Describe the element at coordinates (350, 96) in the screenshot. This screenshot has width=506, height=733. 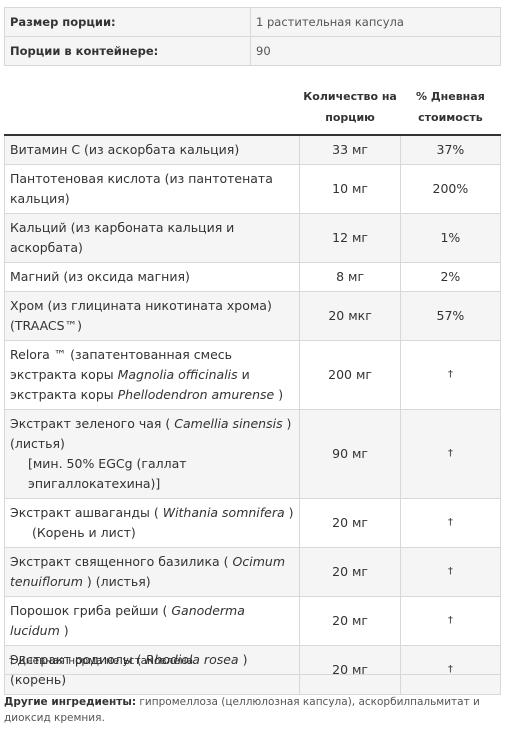
I see `amount-header-line1: Количество на` at that location.